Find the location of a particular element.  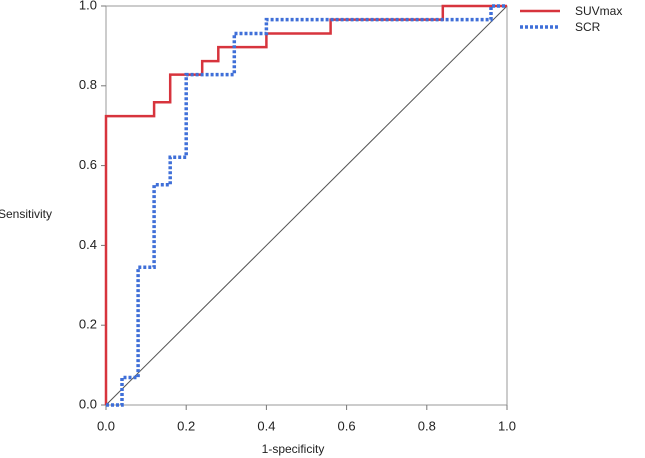

x-tick-label: 0.0 is located at coordinates (106, 425).